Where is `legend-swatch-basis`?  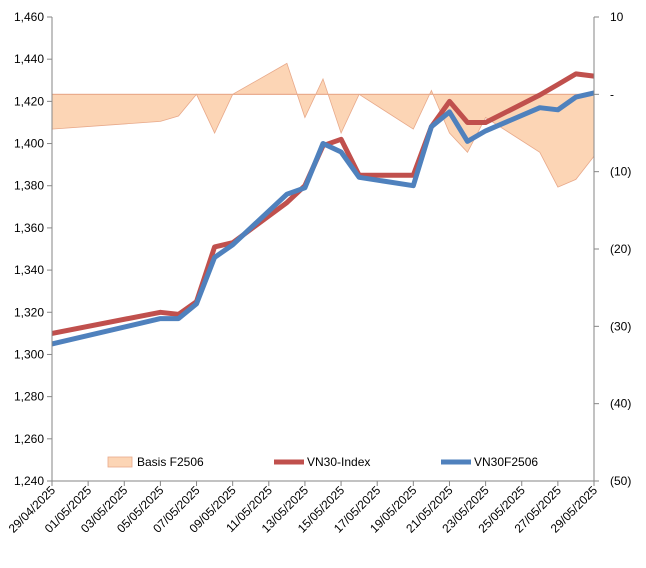 legend-swatch-basis is located at coordinates (120, 462).